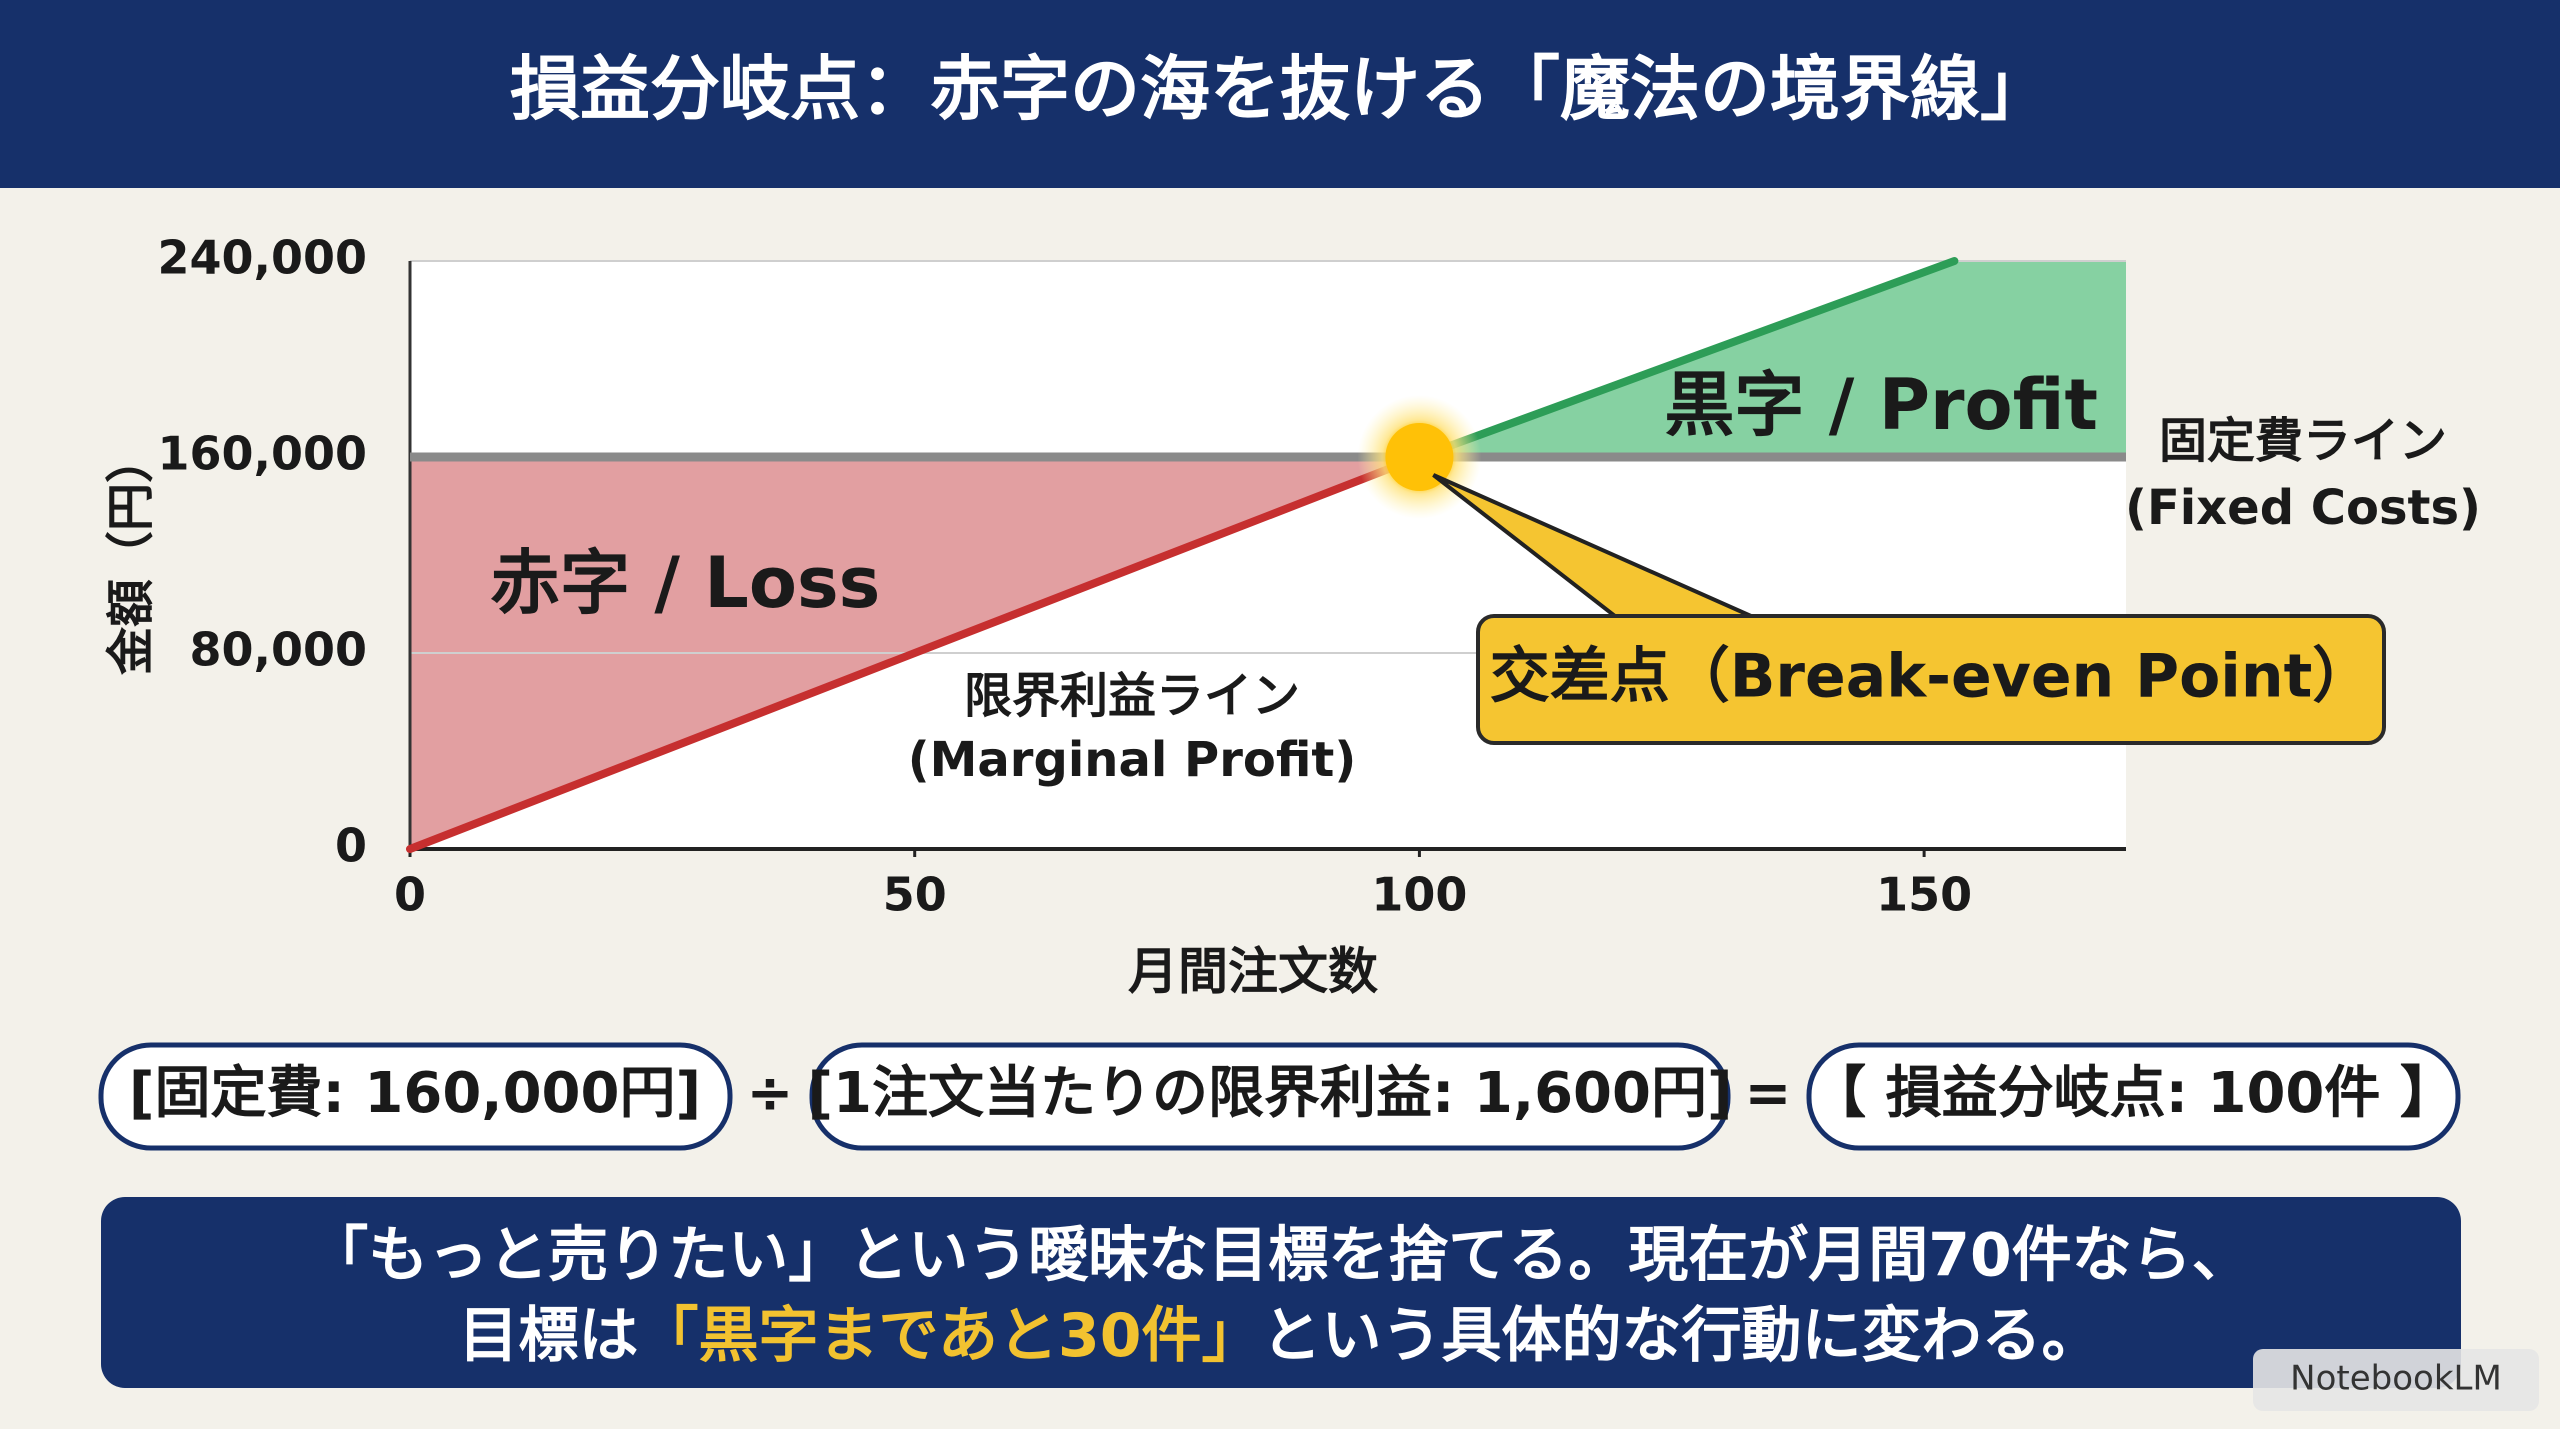 This screenshot has width=2560, height=1429. I want to click on series-label: 限界利益ライン, so click(1132, 696).